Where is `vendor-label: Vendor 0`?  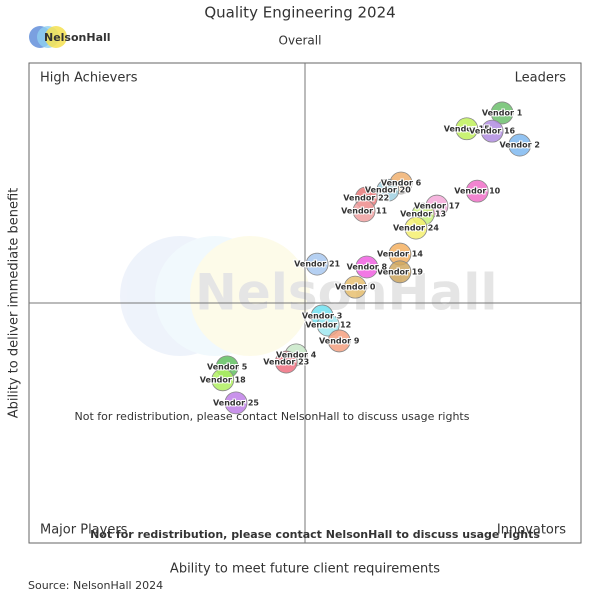
vendor-label: Vendor 0 is located at coordinates (355, 287).